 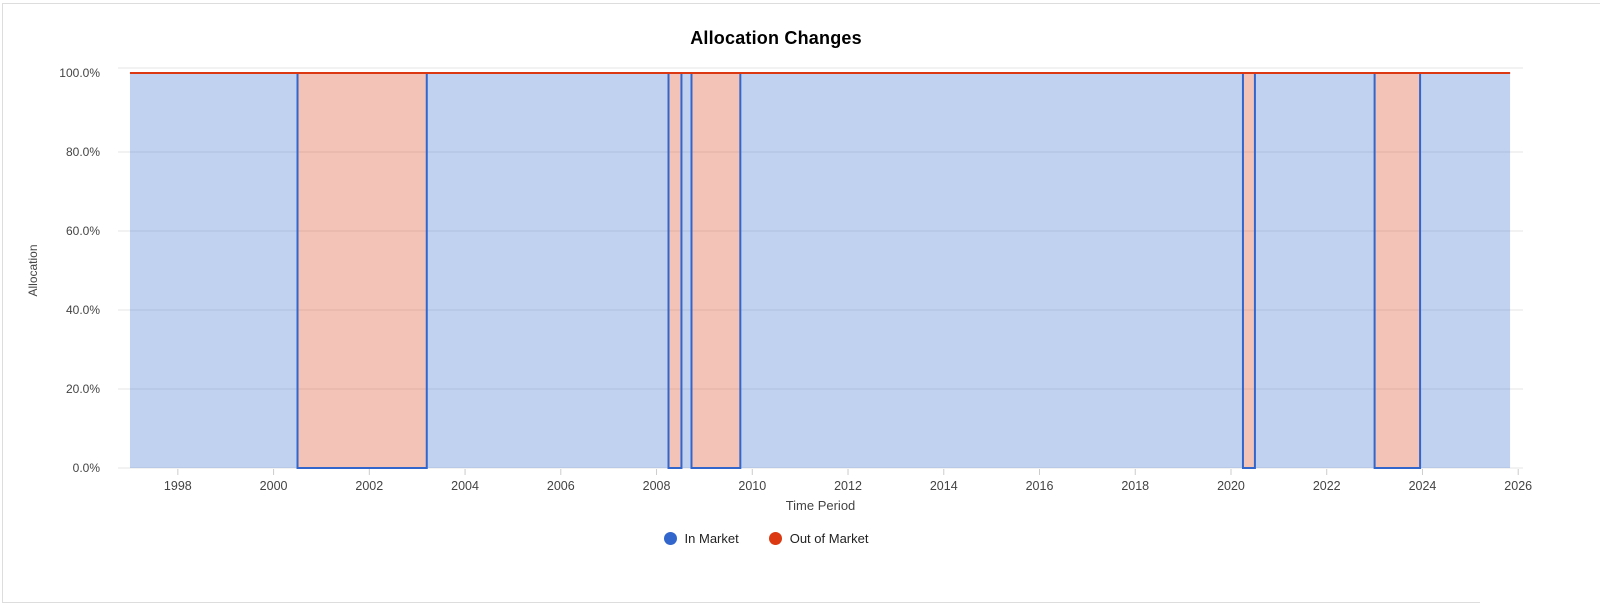 What do you see at coordinates (1518, 486) in the screenshot?
I see `x-tick-label: 2026` at bounding box center [1518, 486].